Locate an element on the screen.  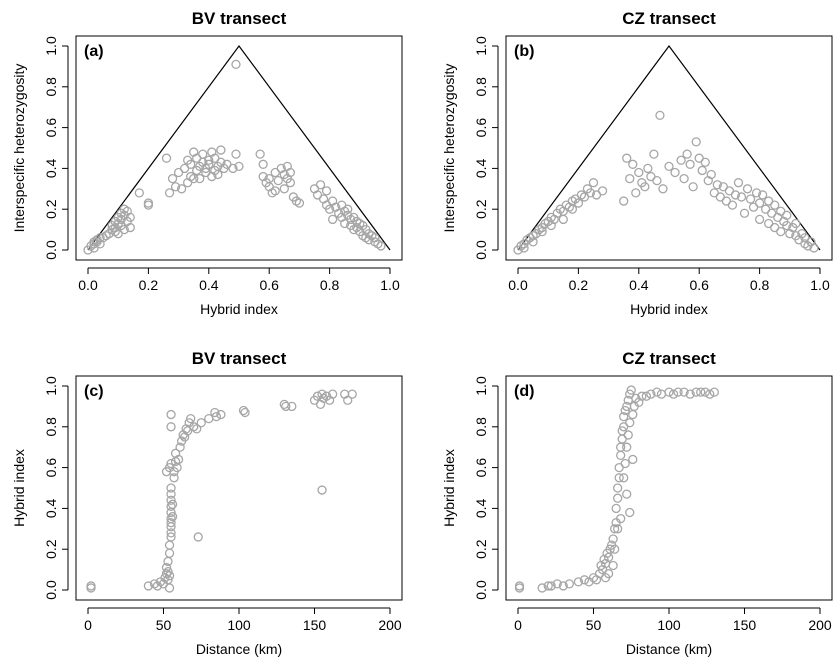
x-axis: 0.0 0.2 0.4 0.6 0.8 1.0 is located at coordinates (239, 280).